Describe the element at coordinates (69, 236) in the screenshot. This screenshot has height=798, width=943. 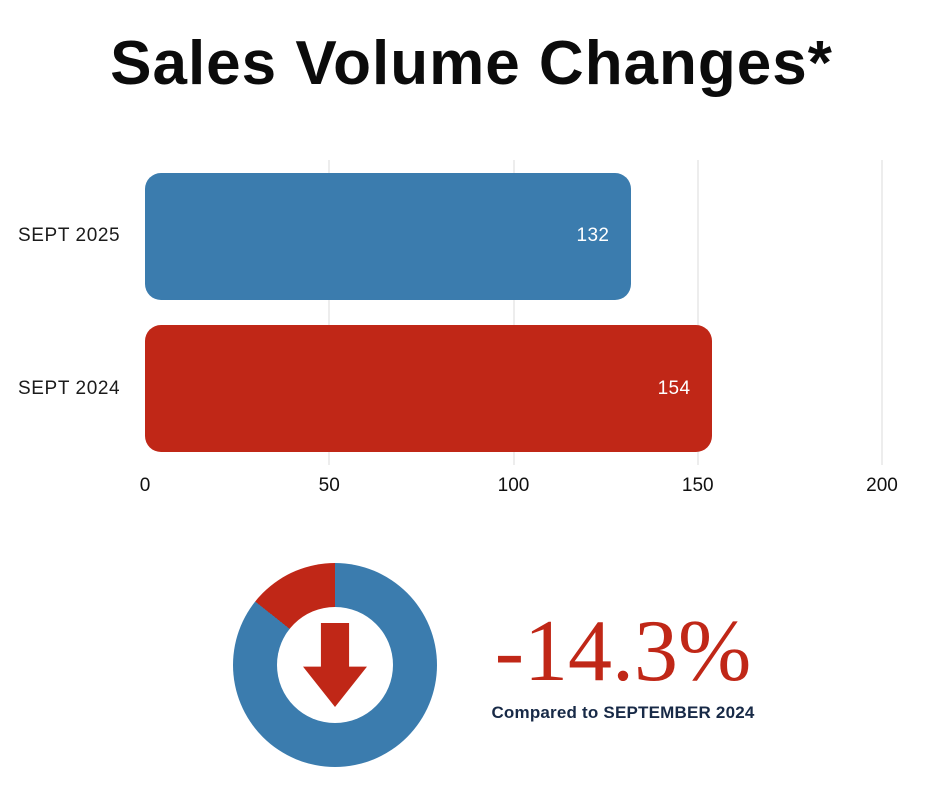
I see `category-label: SEPT 2025` at that location.